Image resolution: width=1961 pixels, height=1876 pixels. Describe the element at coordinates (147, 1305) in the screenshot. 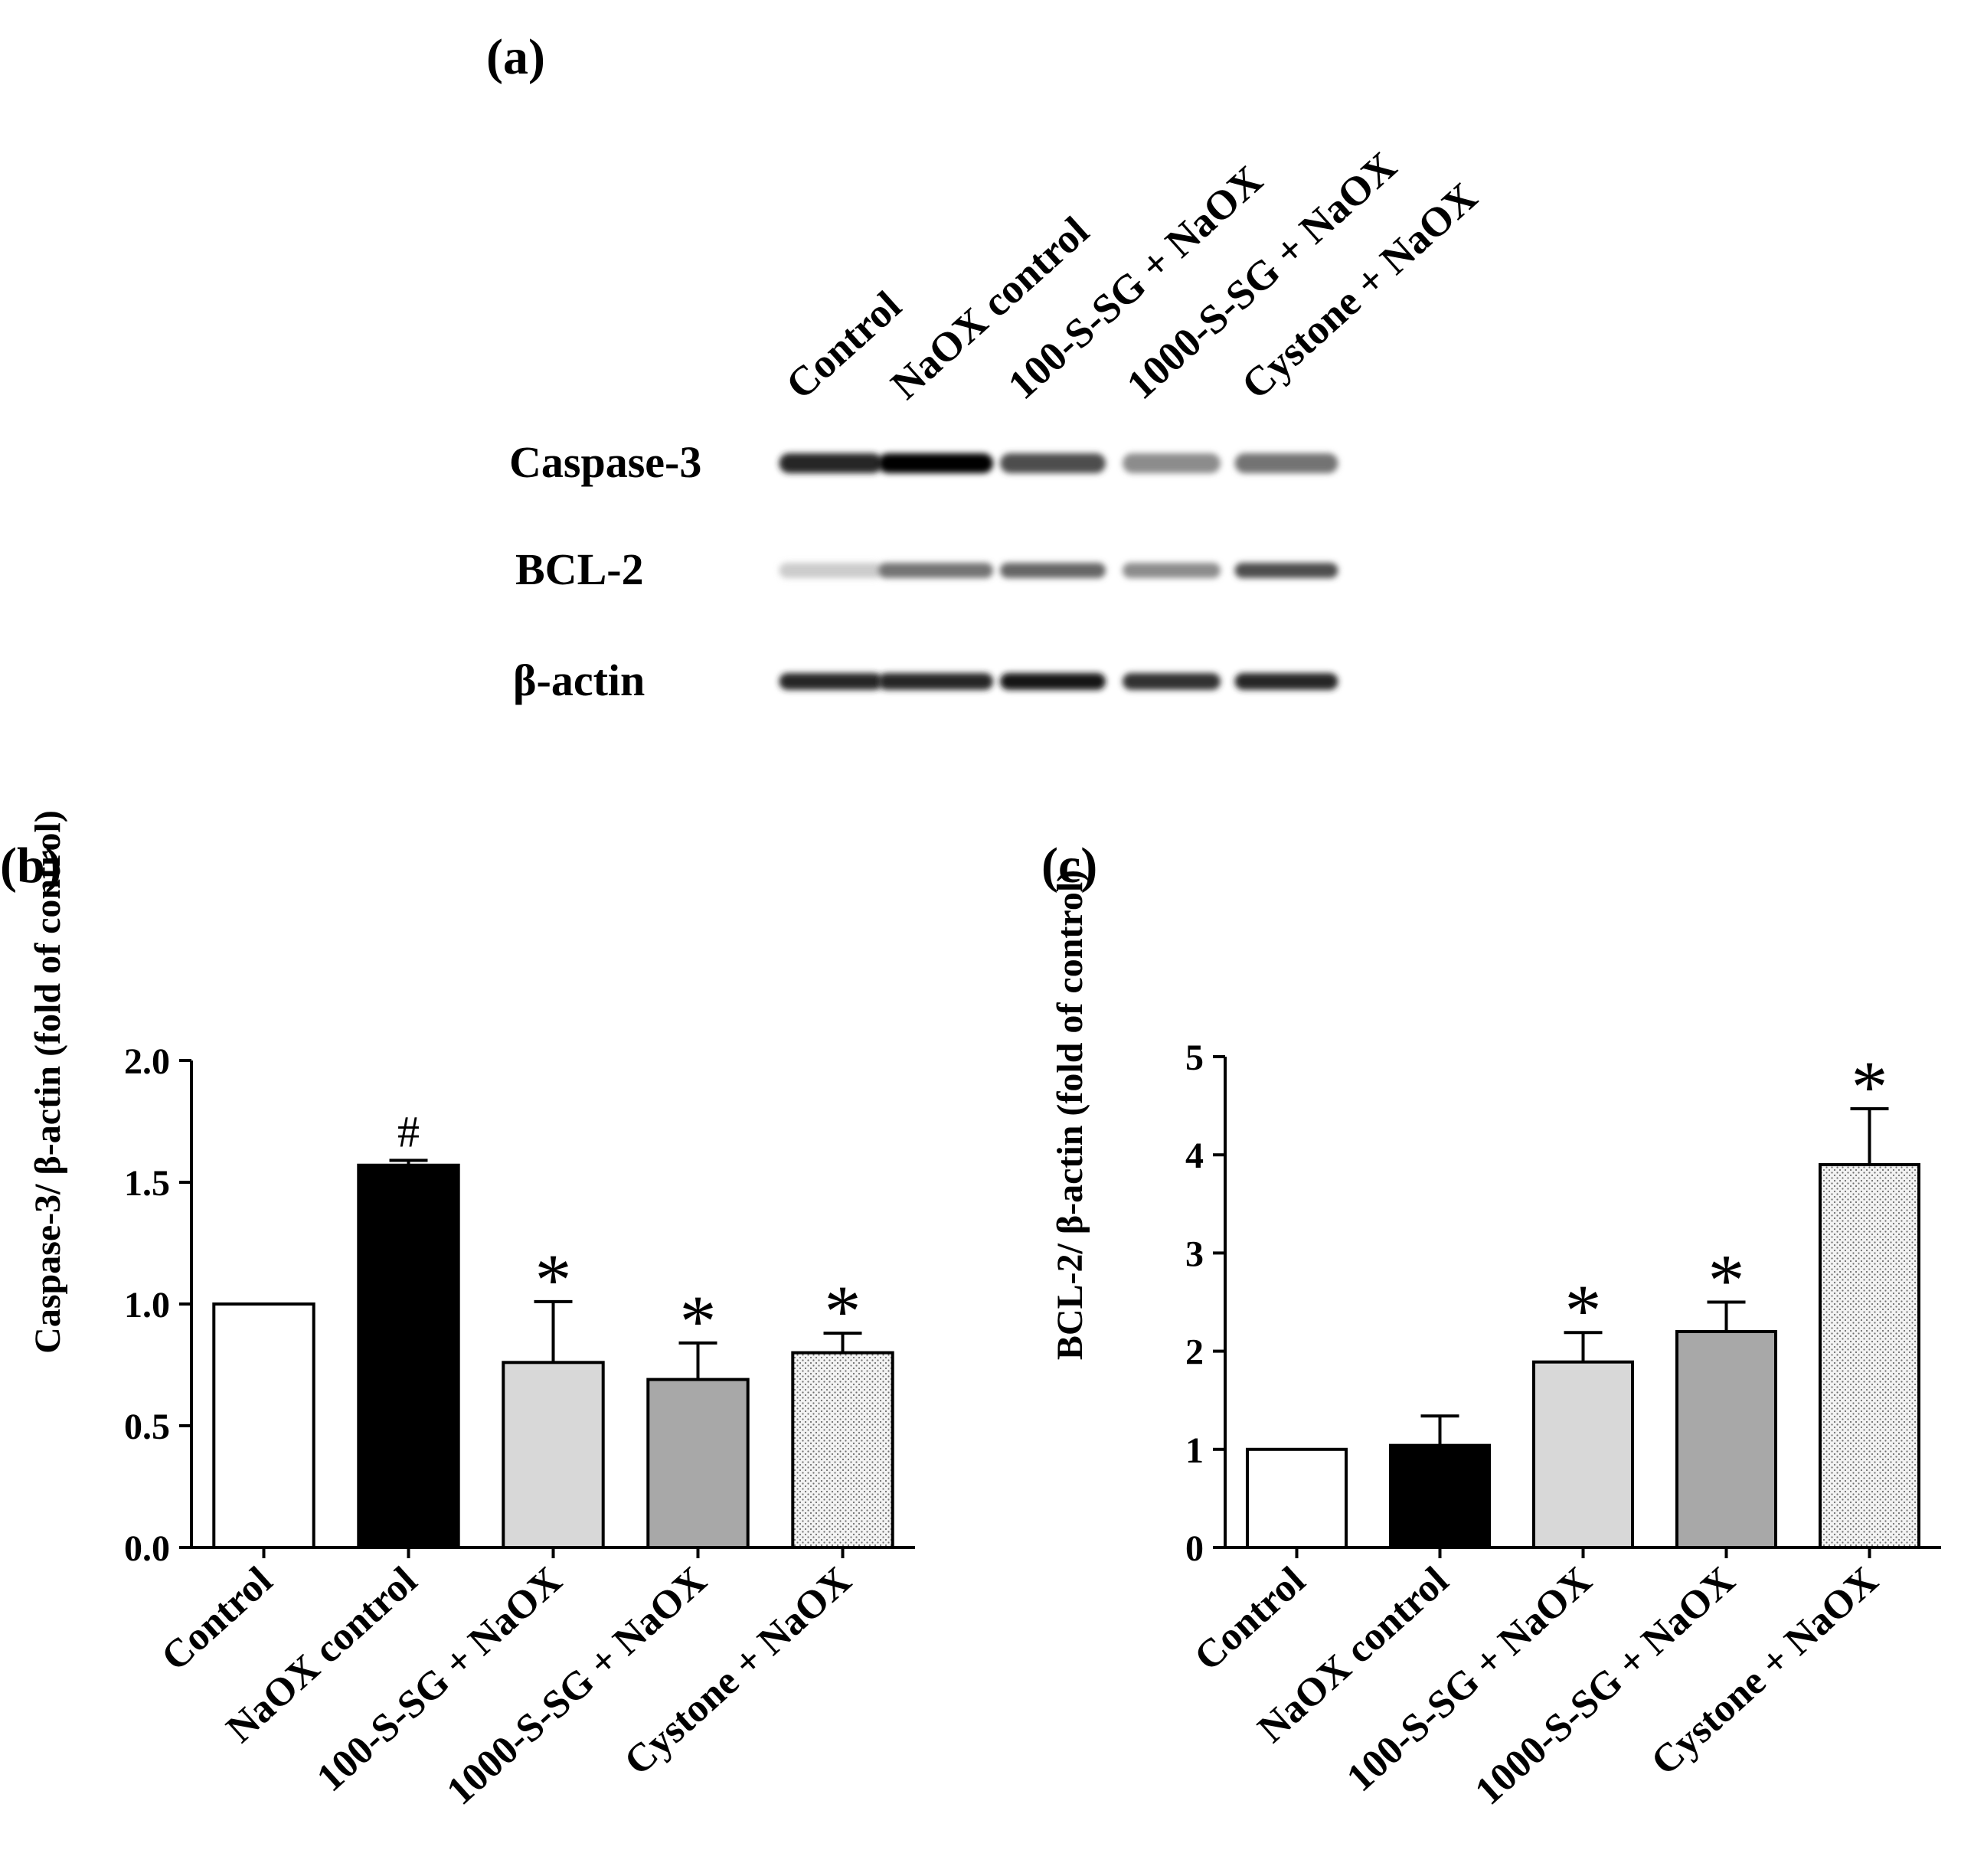

I see `y-tick-label: 1.0` at that location.